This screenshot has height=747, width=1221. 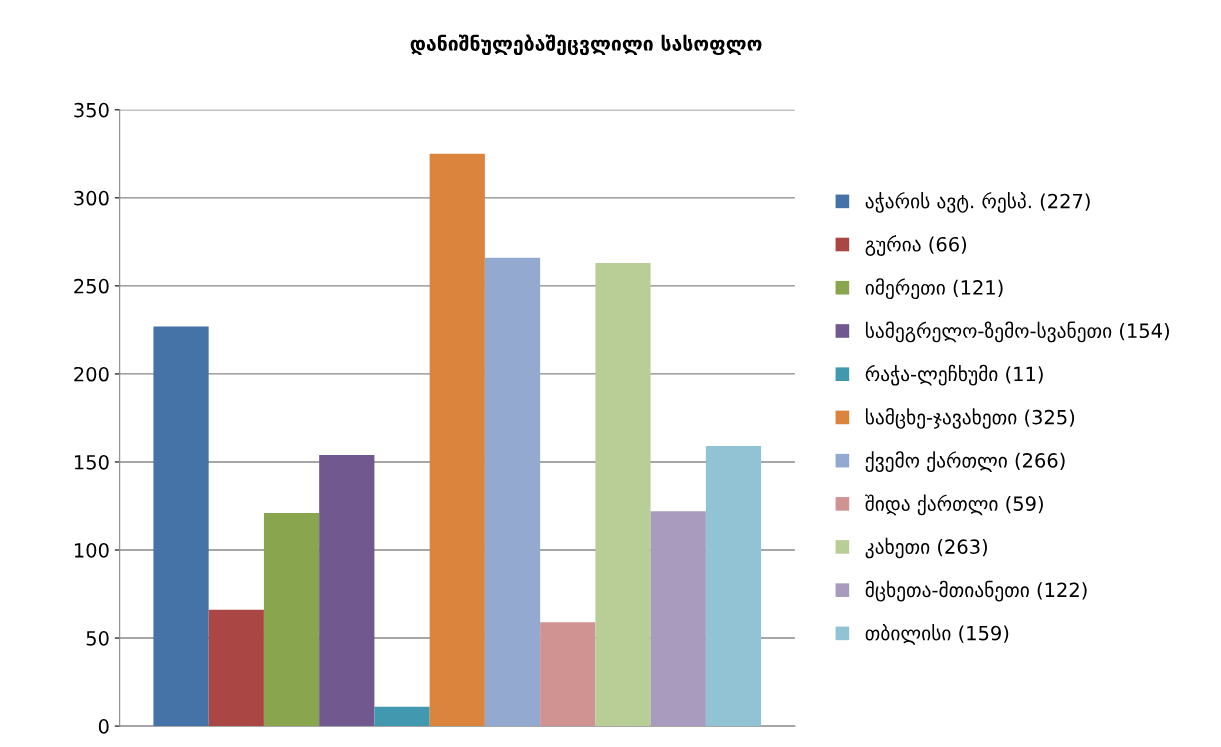 What do you see at coordinates (91, 286) in the screenshot?
I see `y-tick-label: 250` at bounding box center [91, 286].